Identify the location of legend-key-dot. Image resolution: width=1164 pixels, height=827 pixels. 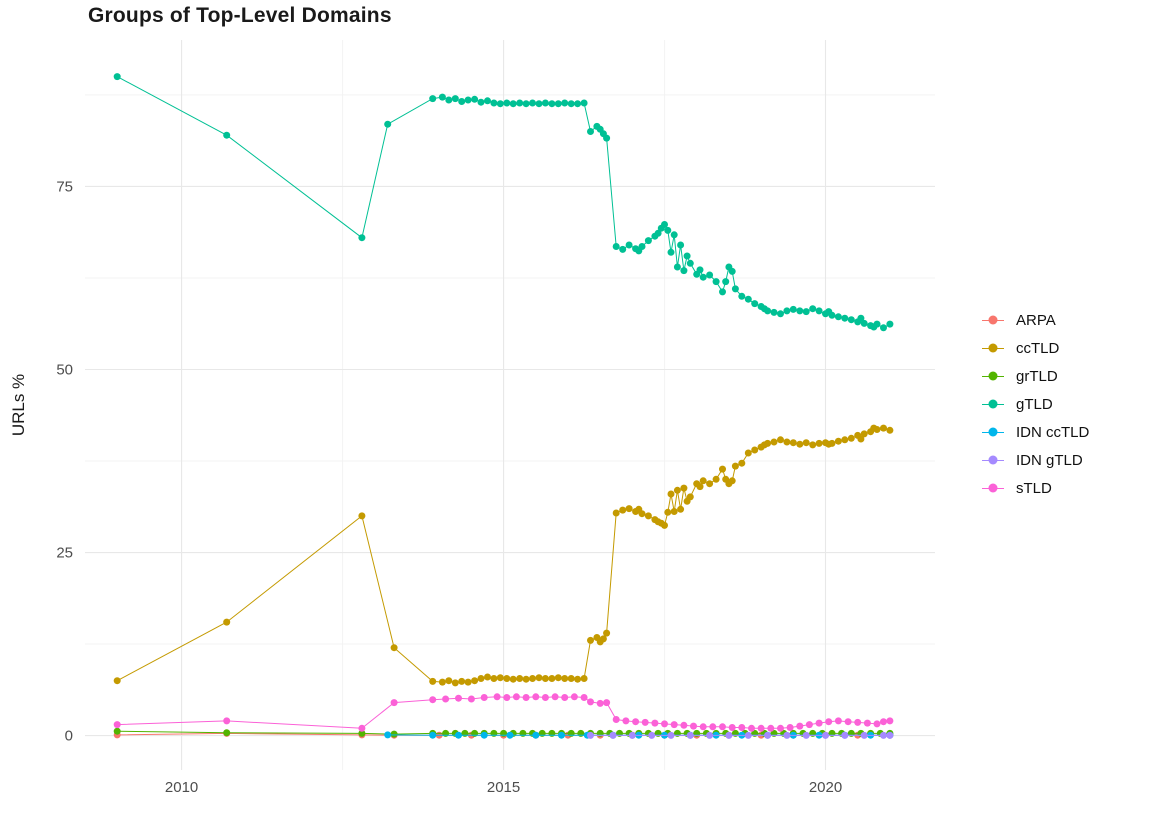
(993, 320).